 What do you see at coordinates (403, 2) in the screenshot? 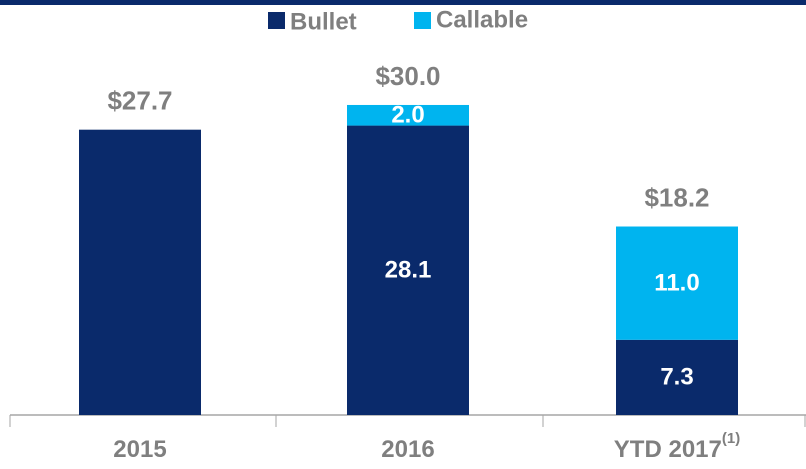
I see `top-rule` at bounding box center [403, 2].